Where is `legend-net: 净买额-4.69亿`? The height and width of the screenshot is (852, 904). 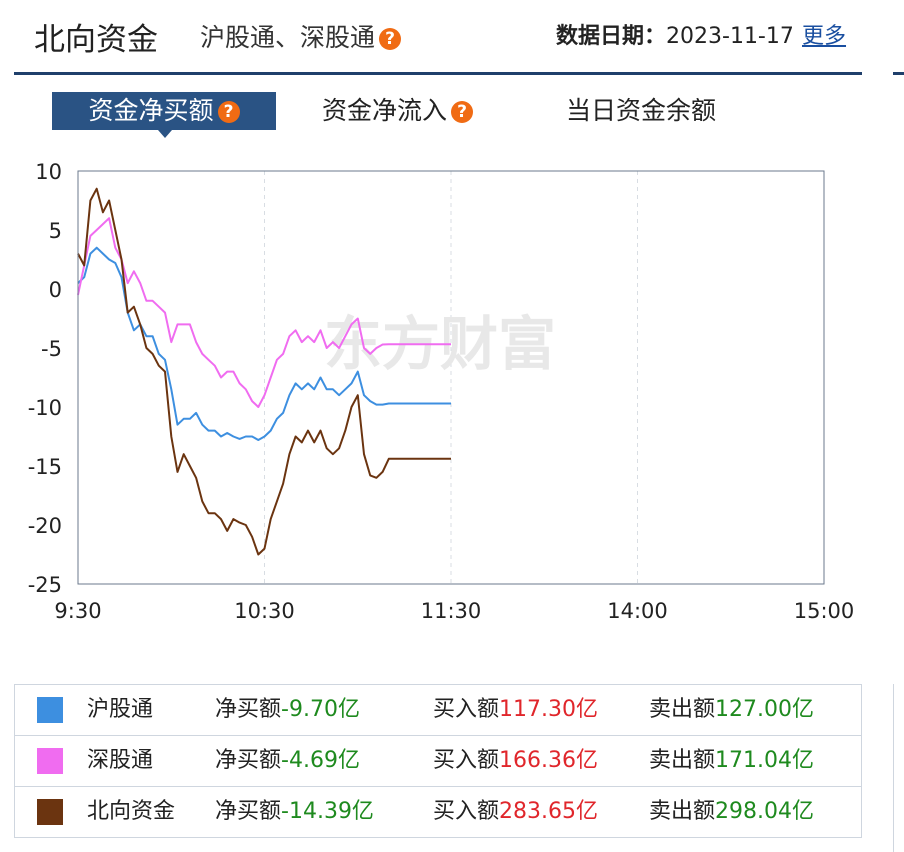 legend-net: 净买额-4.69亿 is located at coordinates (287, 761).